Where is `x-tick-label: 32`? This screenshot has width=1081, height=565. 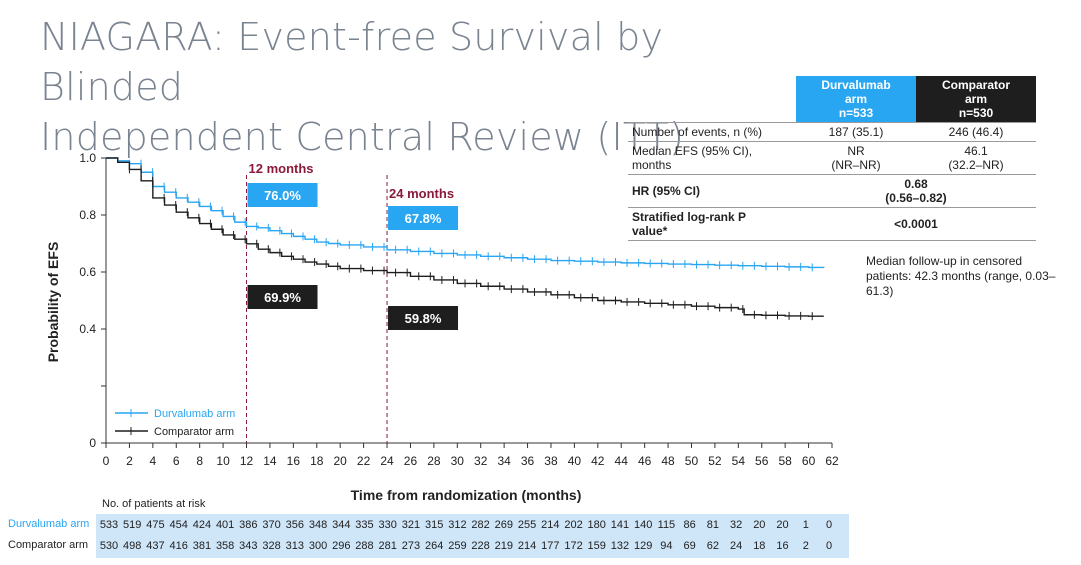
x-tick-label: 32 is located at coordinates (481, 461).